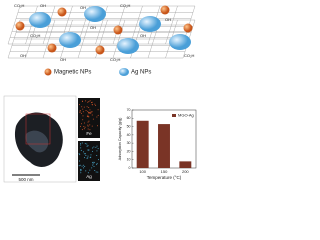 The width and height of the screenshot is (320, 240). Describe the element at coordinates (130, 168) in the screenshot. I see `y-tick-label: 0` at that location.